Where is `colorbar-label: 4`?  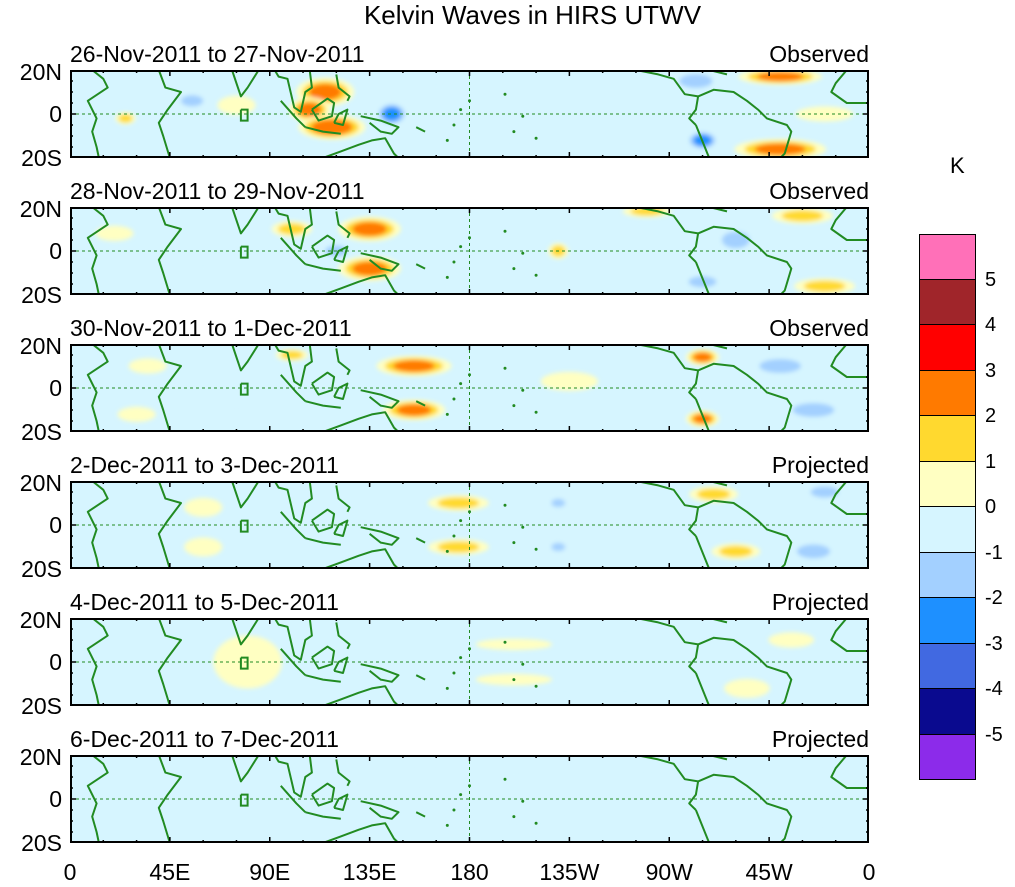 colorbar-label: 4 is located at coordinates (991, 325).